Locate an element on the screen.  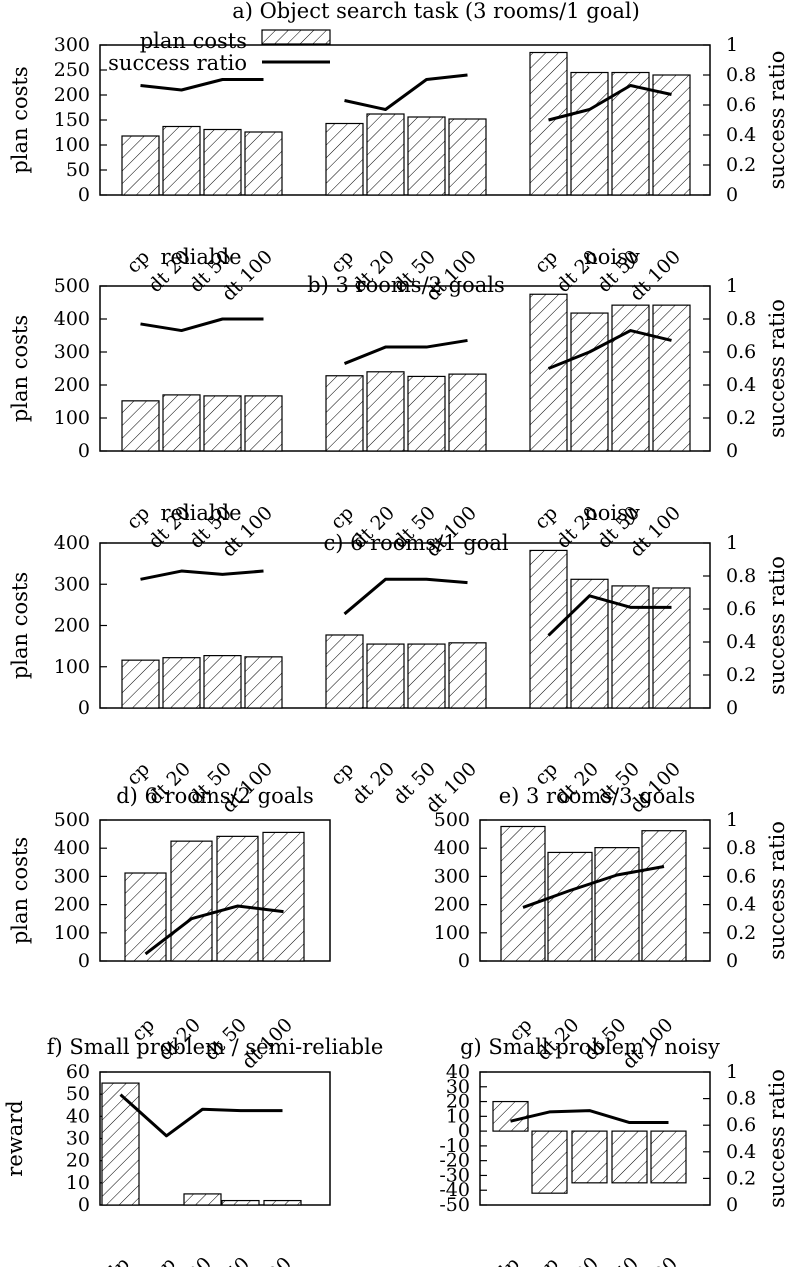
legend-label-success-ratio: success ratio is located at coordinates (177, 63).